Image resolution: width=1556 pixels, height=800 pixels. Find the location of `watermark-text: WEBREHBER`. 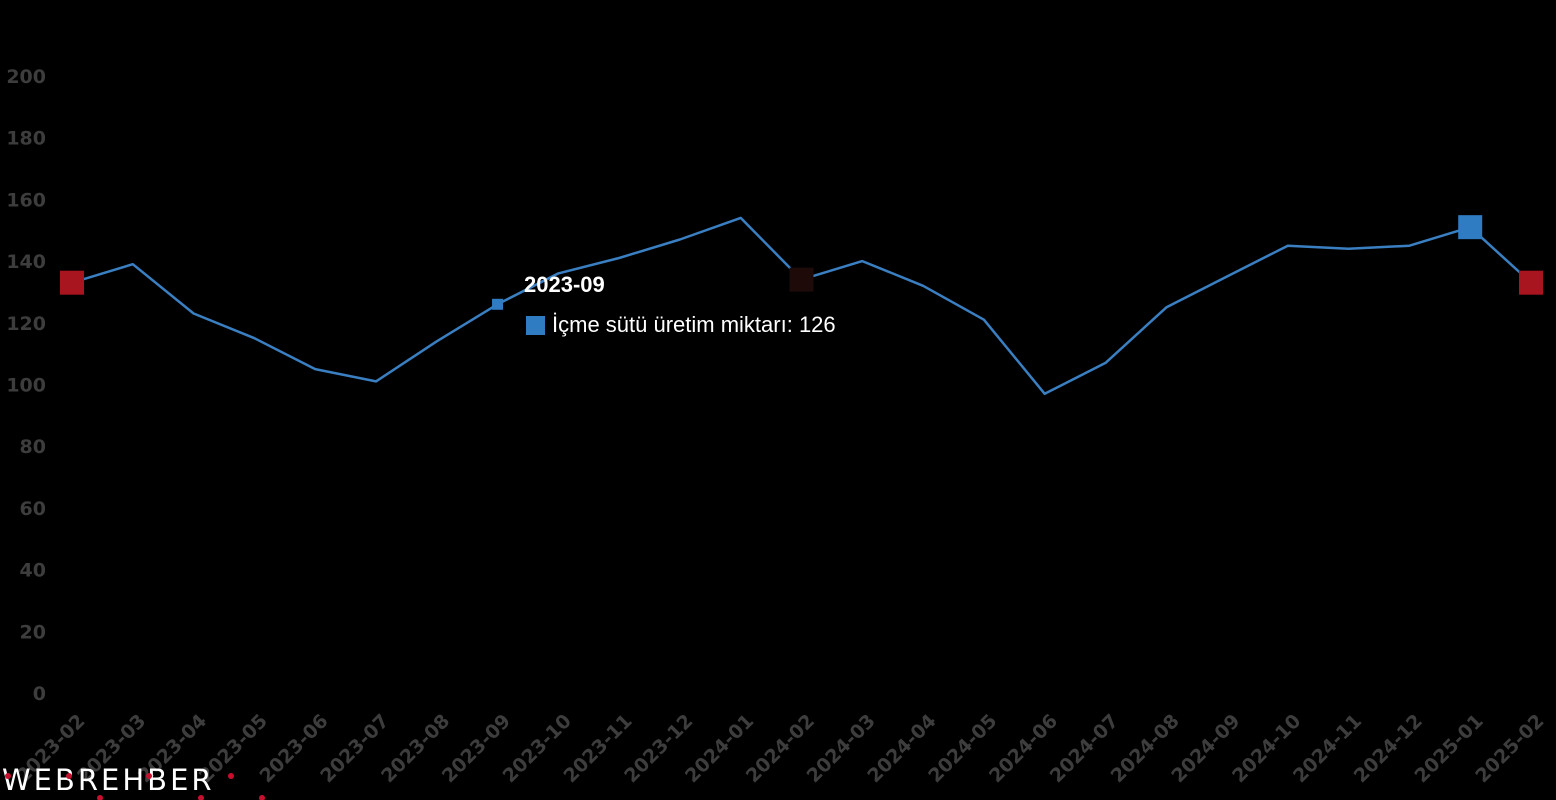

watermark-text: WEBREHBER is located at coordinates (108, 780).